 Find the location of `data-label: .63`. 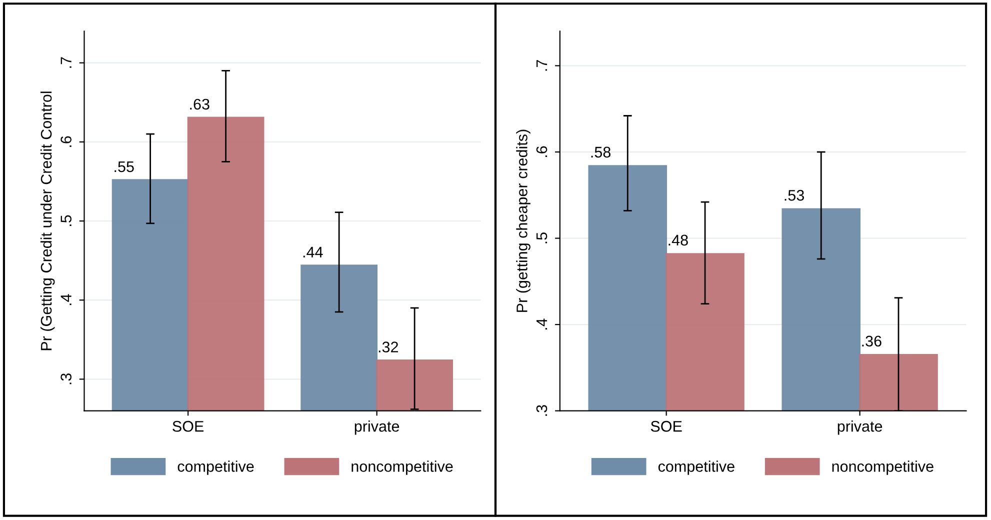

data-label: .63 is located at coordinates (200, 104).